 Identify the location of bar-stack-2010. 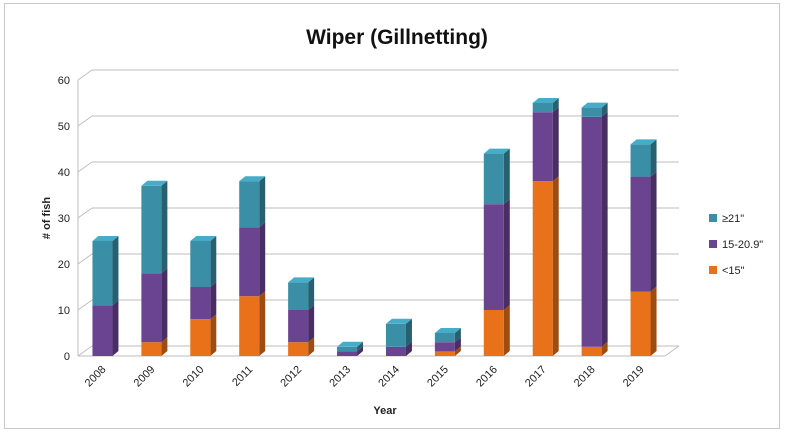
(203, 296).